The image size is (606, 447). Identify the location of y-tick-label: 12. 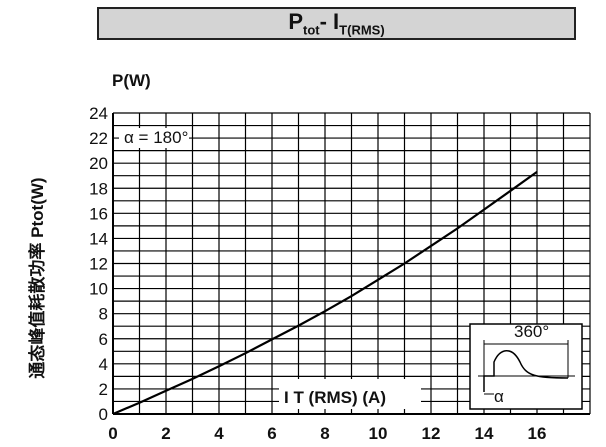
(98, 264).